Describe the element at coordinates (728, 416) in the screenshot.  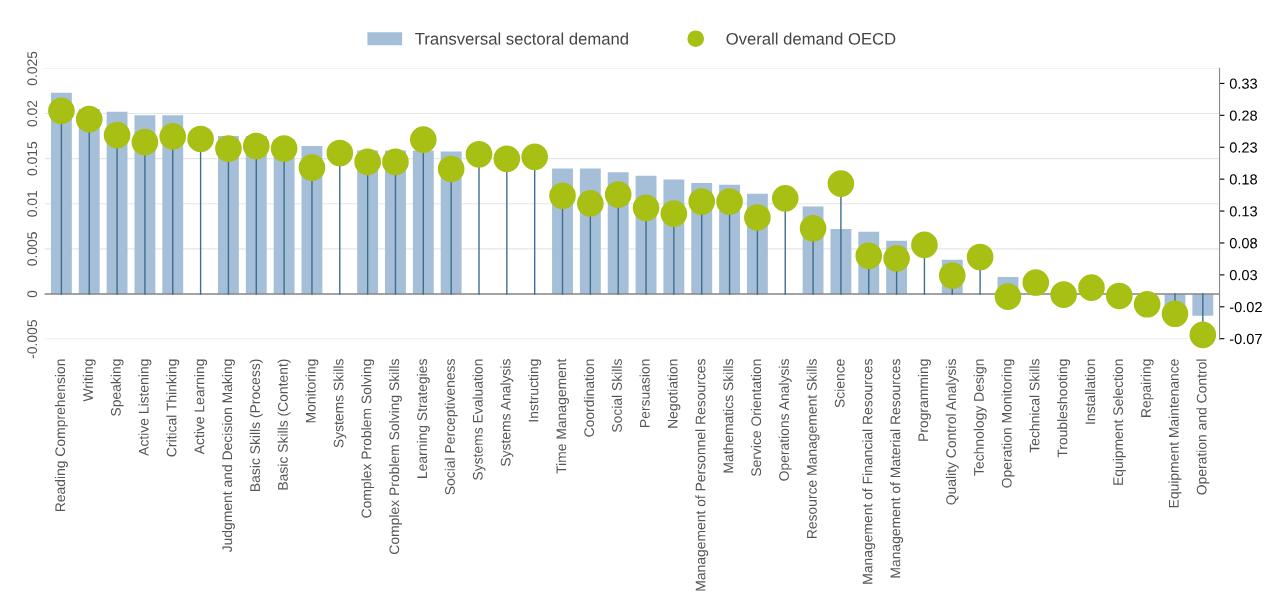
I see `x-tick-label: Mathematics Skills` at that location.